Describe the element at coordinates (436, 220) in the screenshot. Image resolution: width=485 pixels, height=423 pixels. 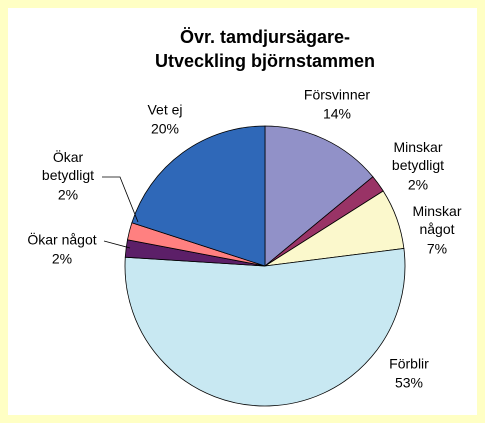
I see `slice-label: Minskar något` at that location.